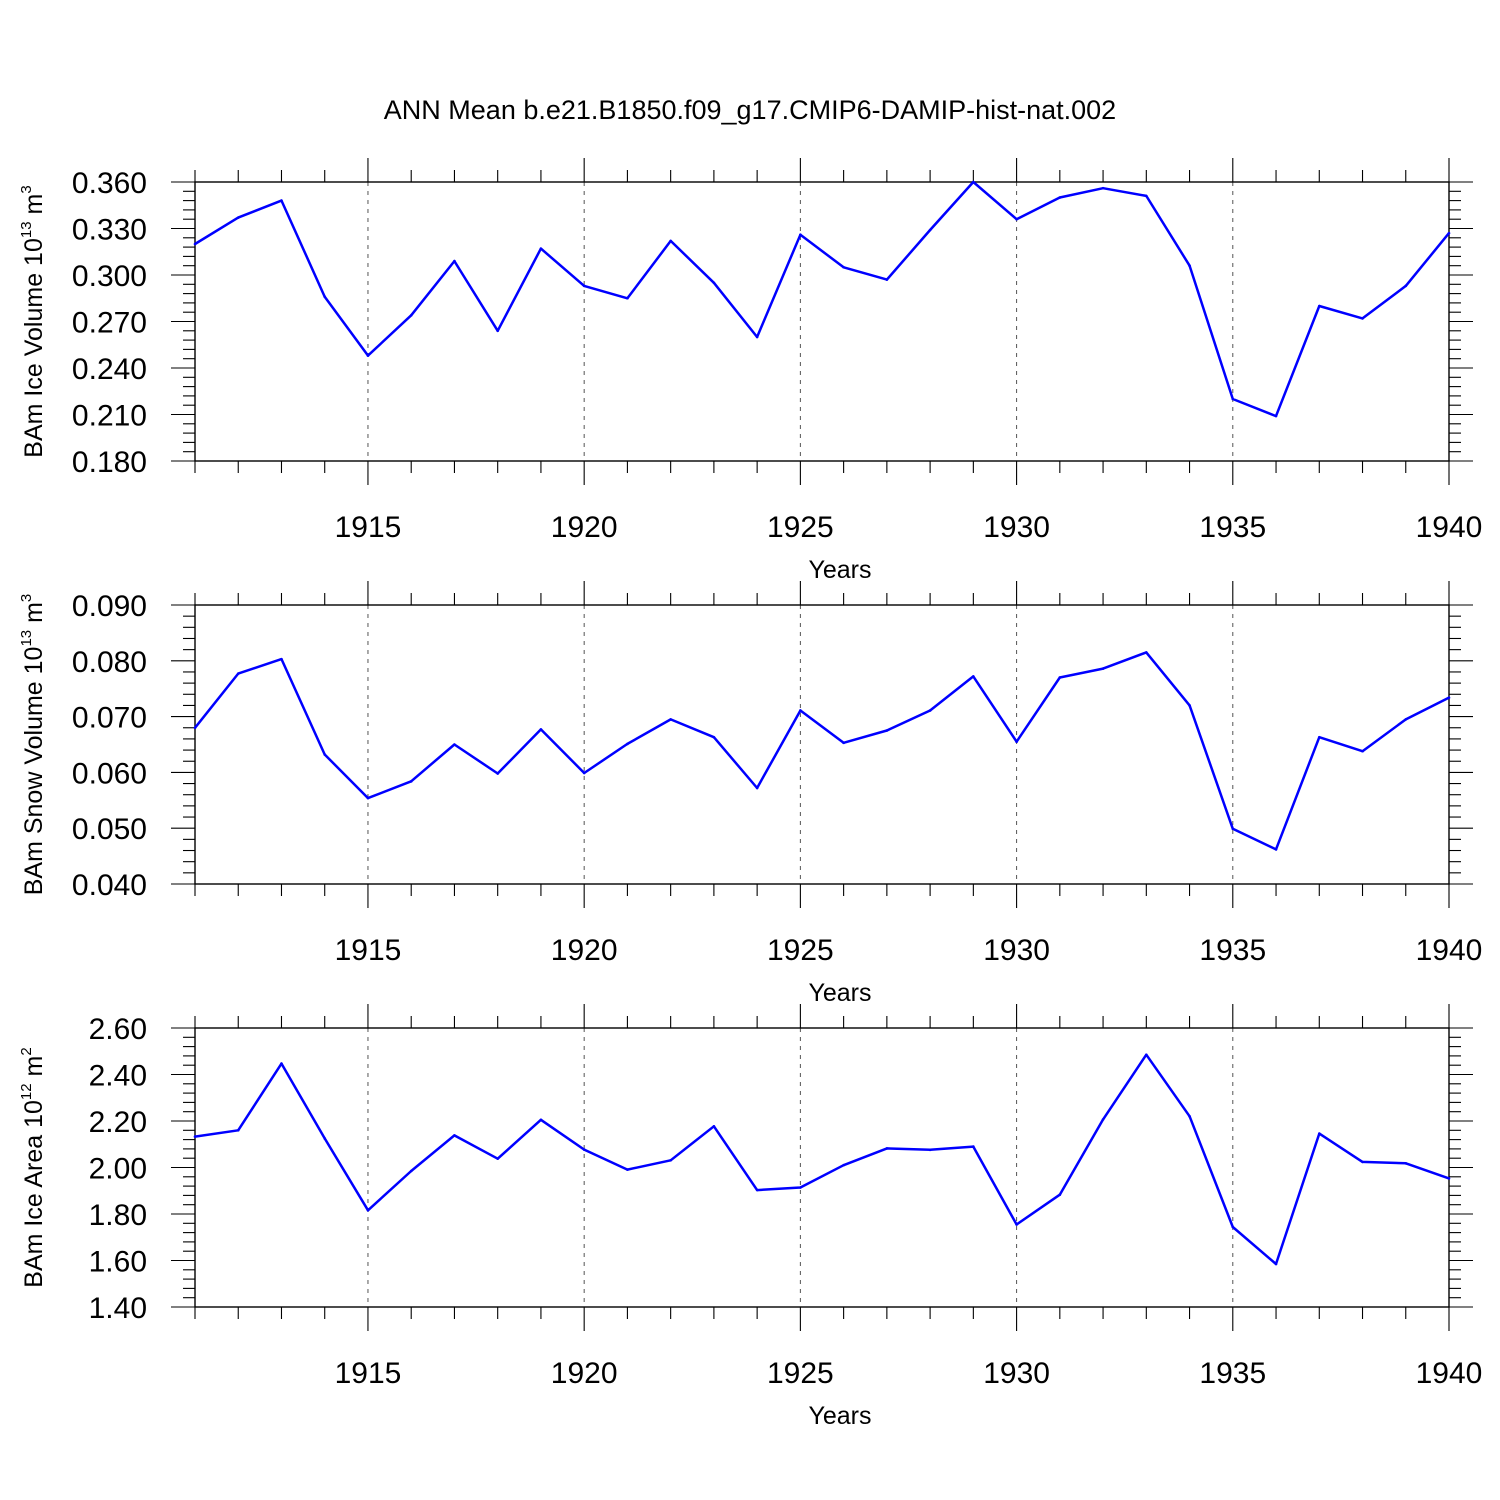 The height and width of the screenshot is (1500, 1500). Describe the element at coordinates (109, 183) in the screenshot. I see `y-tick-label: 0.360` at that location.